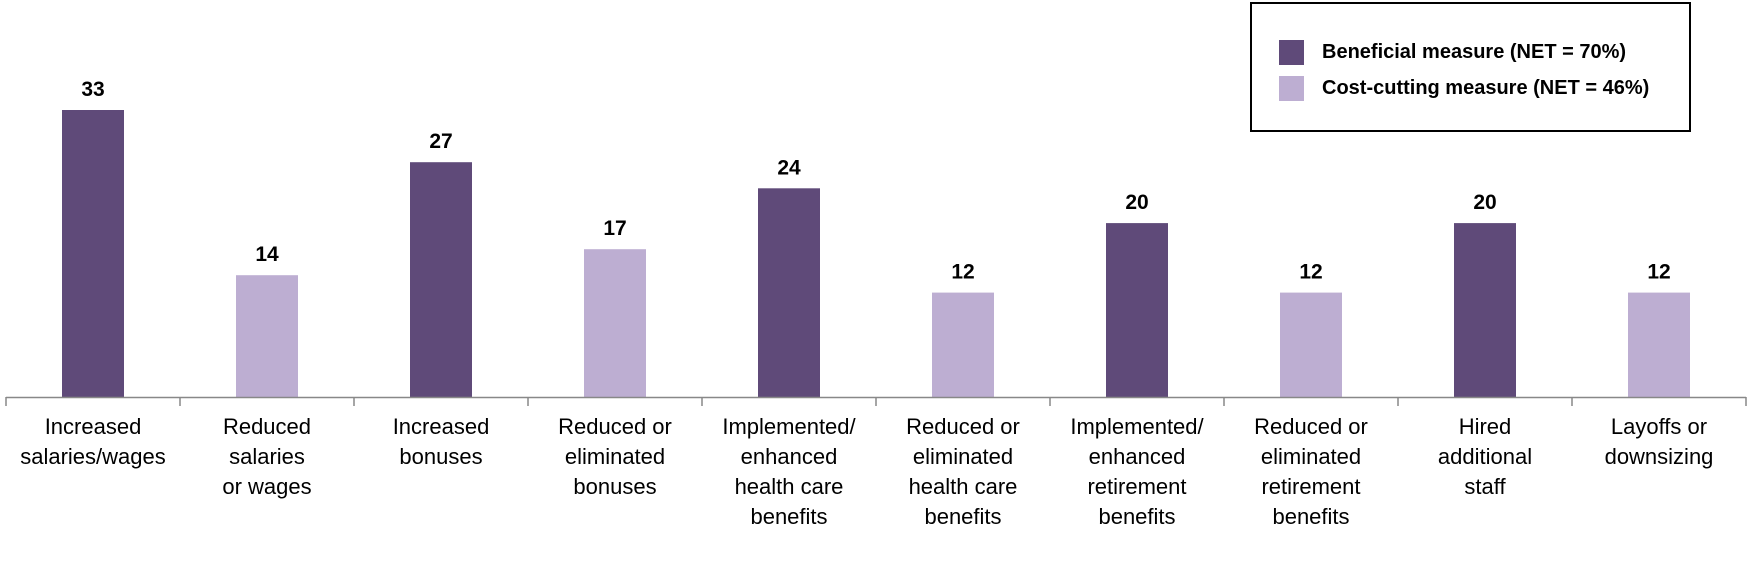  I want to click on category-label-line: Hired, so click(1485, 426).